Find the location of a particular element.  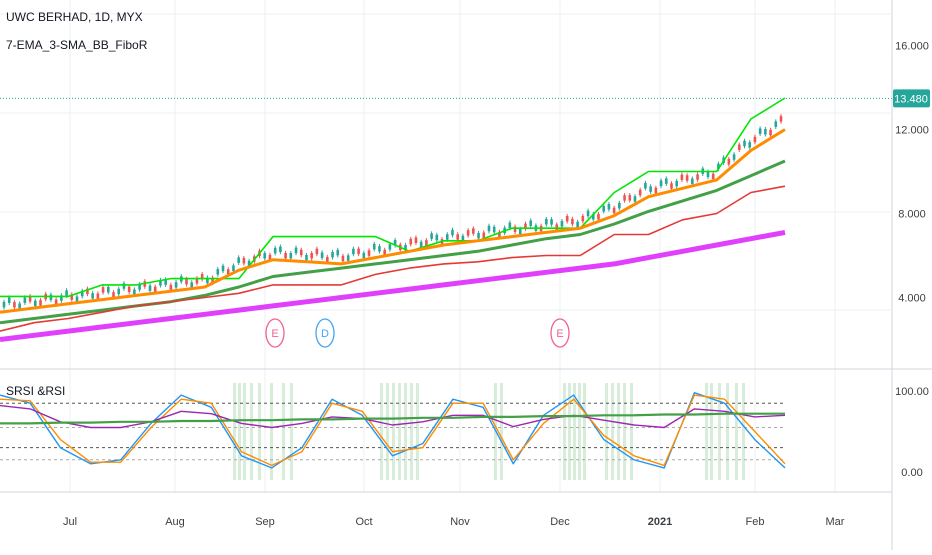

last-price-badge: 13.480 is located at coordinates (911, 98).